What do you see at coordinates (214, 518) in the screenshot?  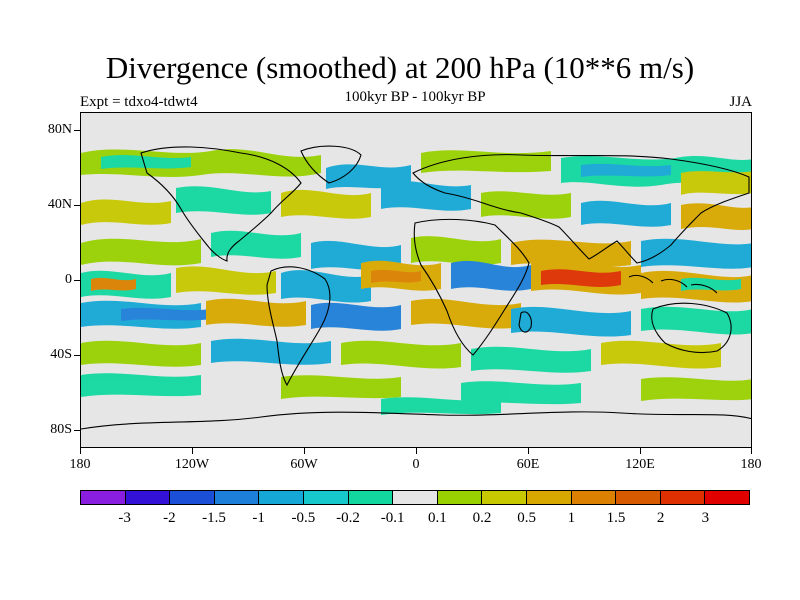 I see `colorbar-label: -1.5` at bounding box center [214, 518].